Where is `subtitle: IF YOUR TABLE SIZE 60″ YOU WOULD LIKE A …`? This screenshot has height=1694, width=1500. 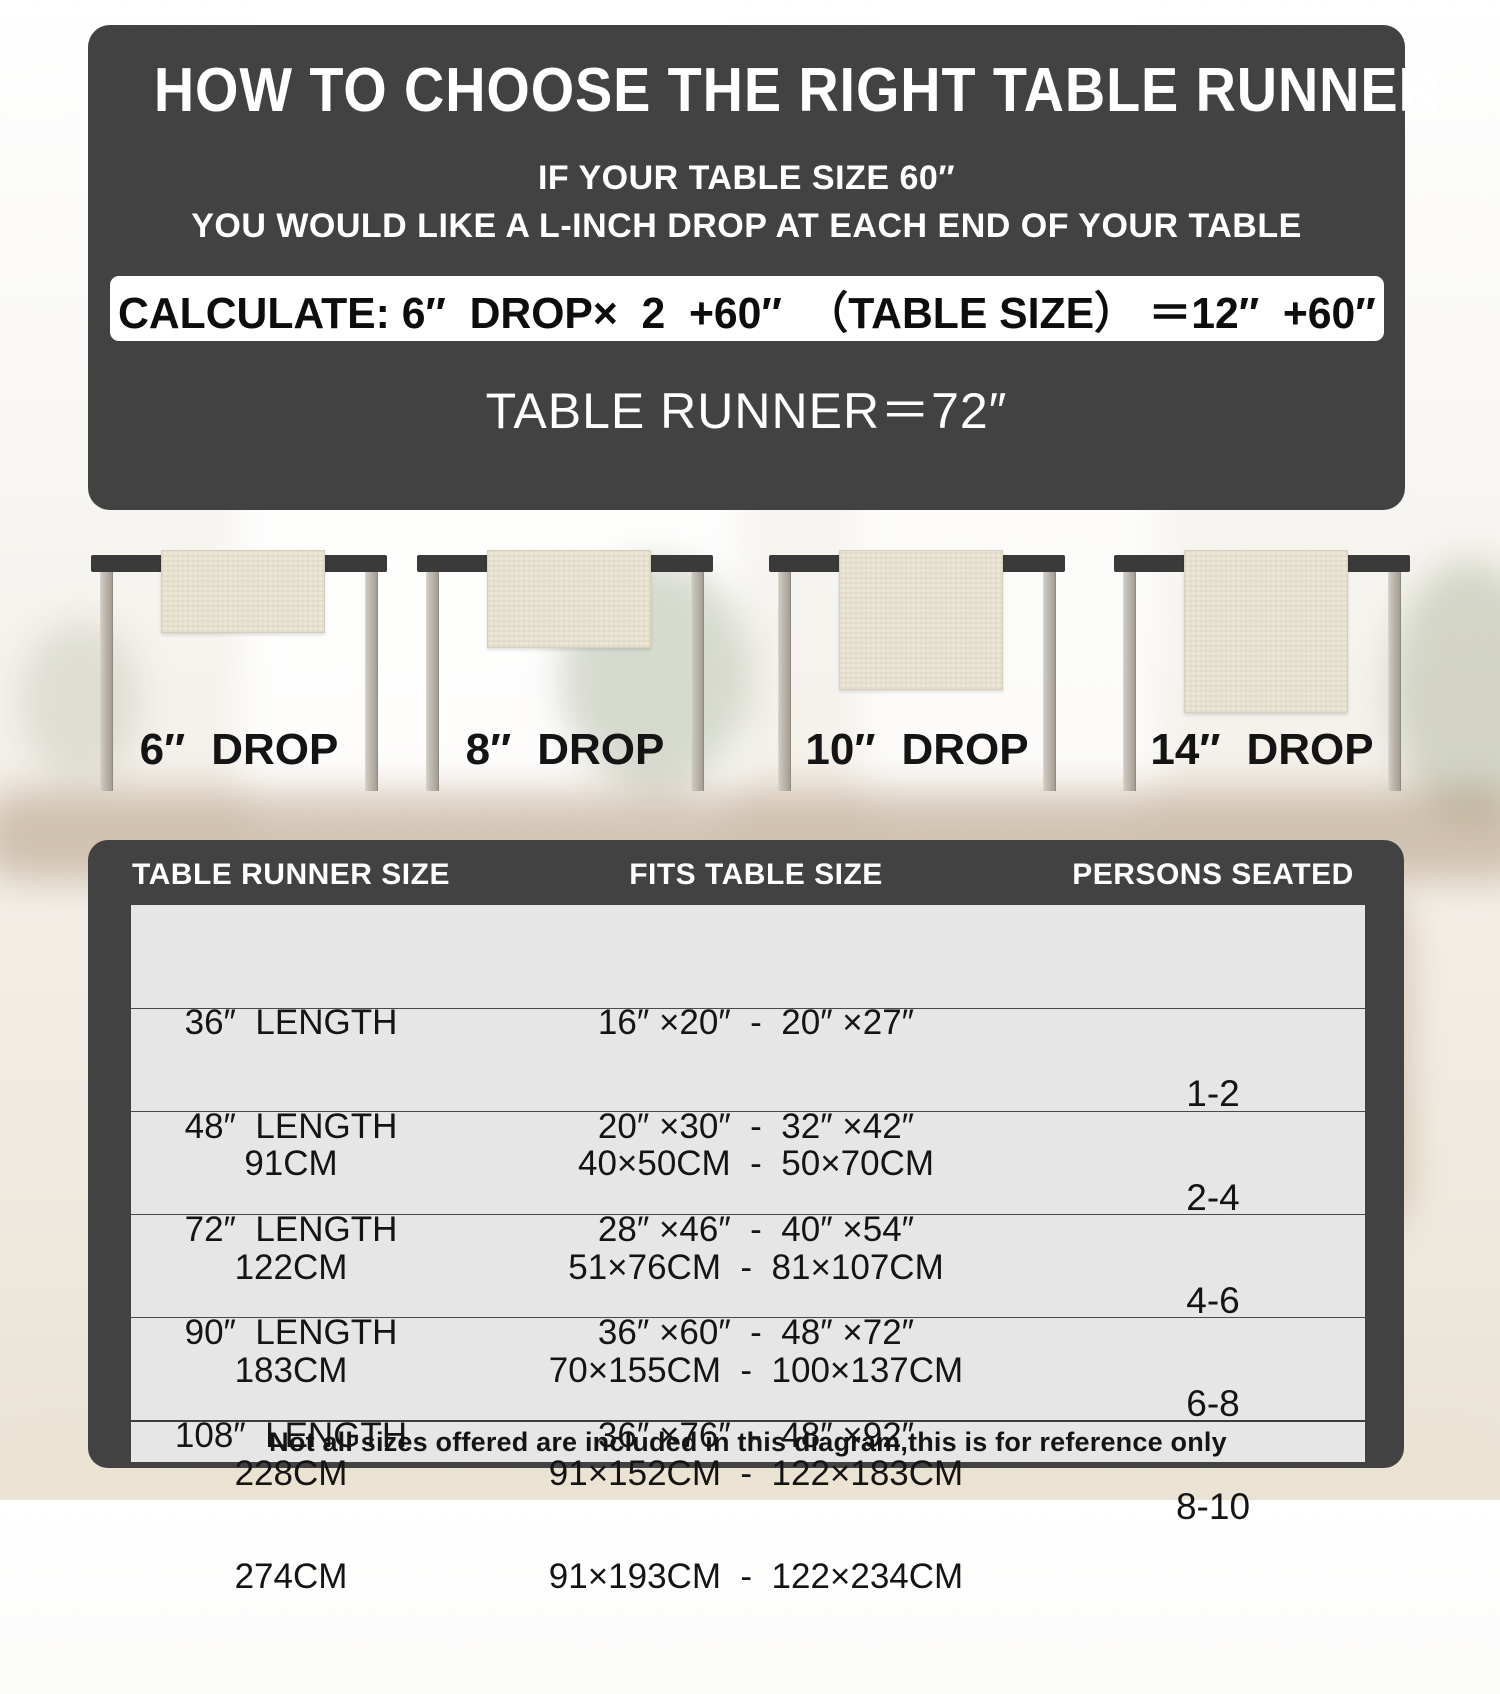 subtitle: IF YOUR TABLE SIZE 60″ YOU WOULD LIKE A … is located at coordinates (746, 202).